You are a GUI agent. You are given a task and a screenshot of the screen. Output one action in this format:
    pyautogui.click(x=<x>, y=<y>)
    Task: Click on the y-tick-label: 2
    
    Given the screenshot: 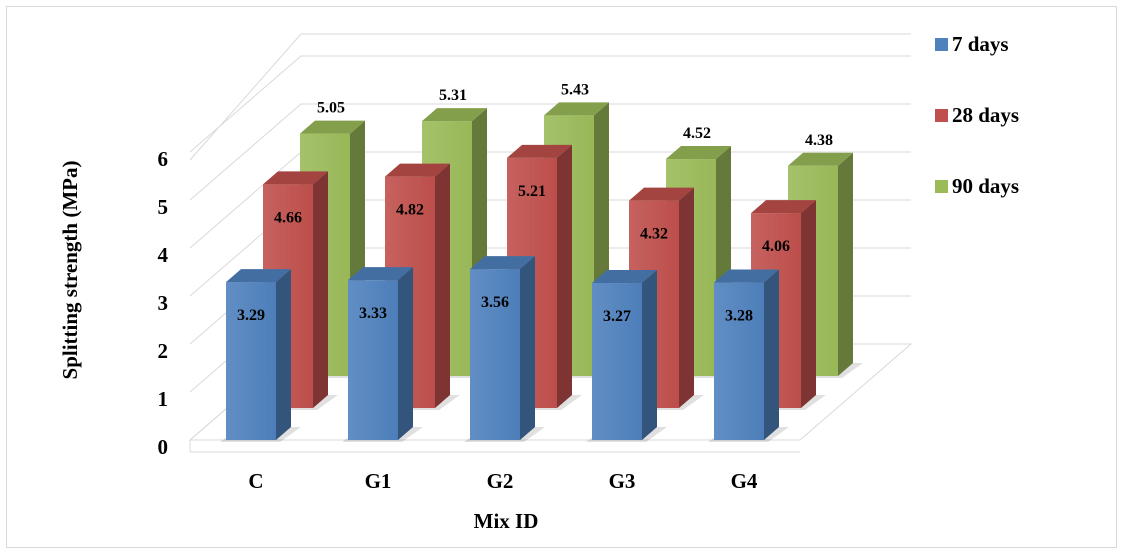 What is the action you would take?
    pyautogui.click(x=163, y=351)
    